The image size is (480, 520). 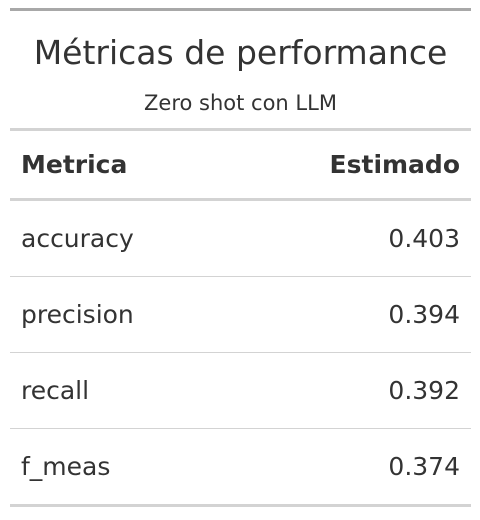 What do you see at coordinates (118, 467) in the screenshot?
I see `metric-name-cell: f_meas` at bounding box center [118, 467].